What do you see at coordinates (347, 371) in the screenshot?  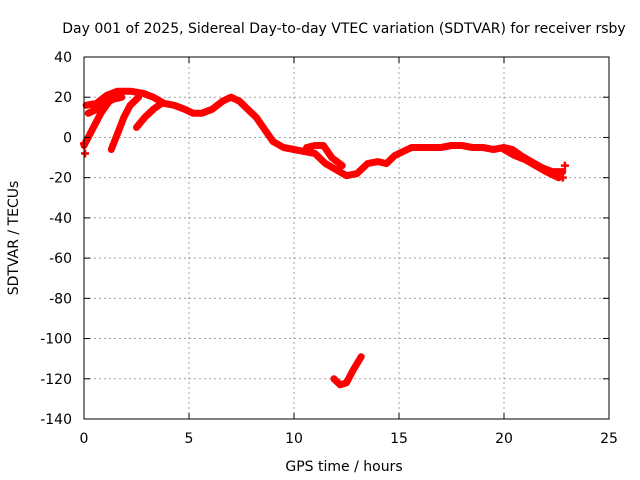 I see `series-line-outlier` at bounding box center [347, 371].